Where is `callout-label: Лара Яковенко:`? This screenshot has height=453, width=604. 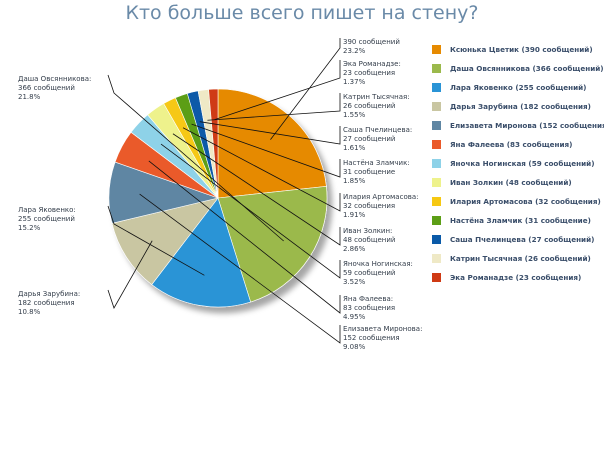 callout-label: Лара Яковенко: is located at coordinates (47, 210).